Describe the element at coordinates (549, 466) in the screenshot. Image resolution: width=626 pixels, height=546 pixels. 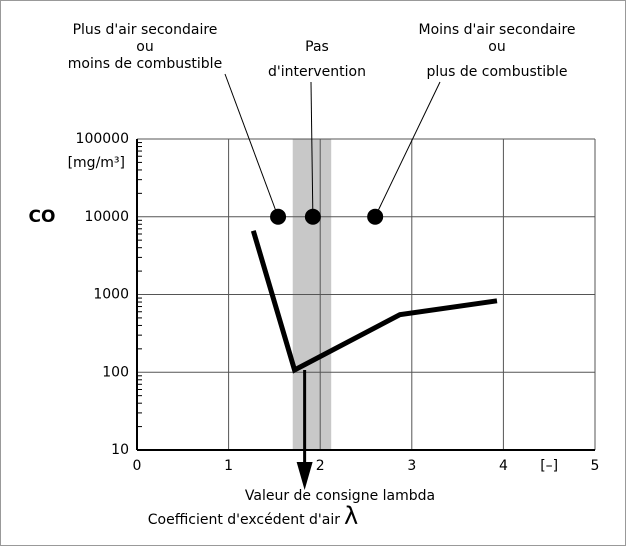
I see `x-unit: [–]` at that location.